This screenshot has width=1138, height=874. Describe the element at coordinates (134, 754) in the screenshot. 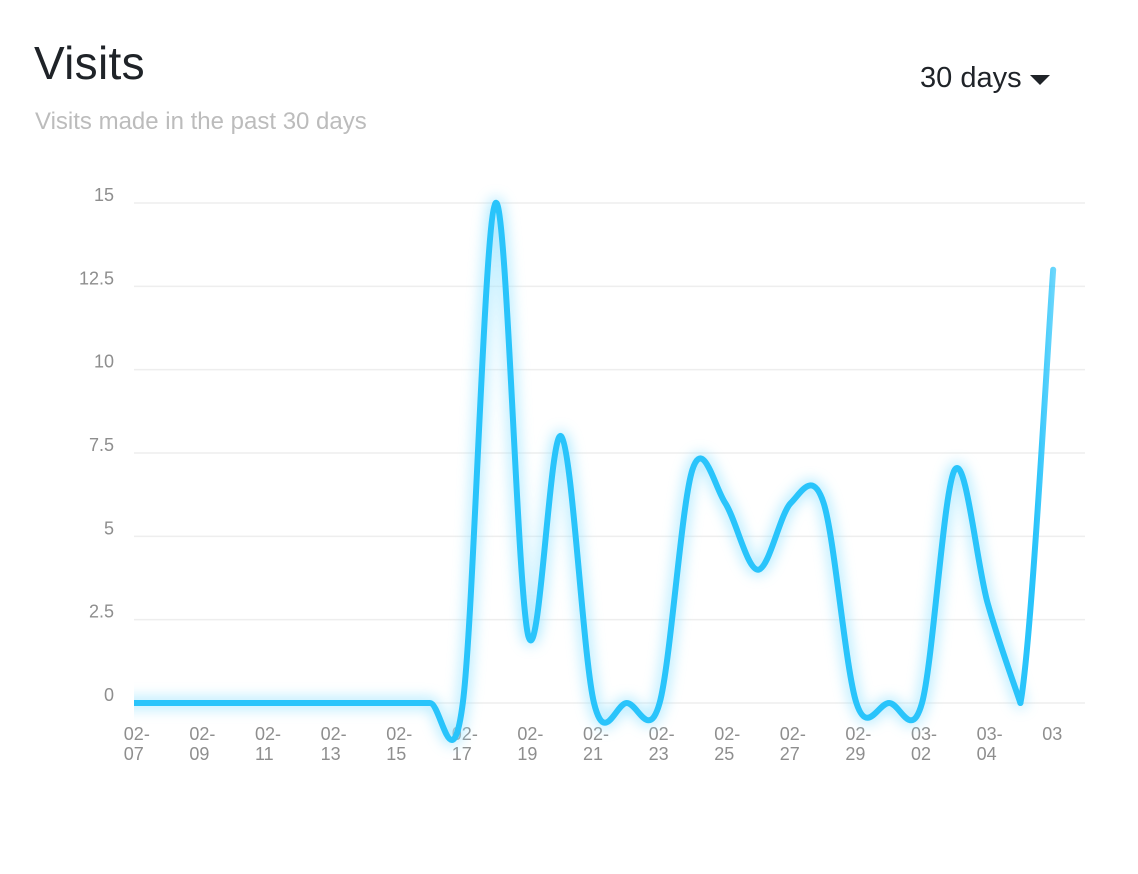

I see `x-tick-label: 07` at that location.